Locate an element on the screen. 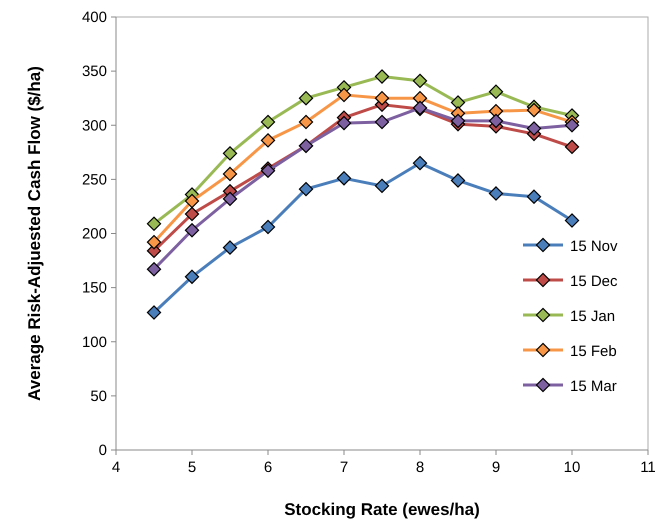 Image resolution: width=664 pixels, height=527 pixels. y-tick-label: 0 is located at coordinates (102, 450).